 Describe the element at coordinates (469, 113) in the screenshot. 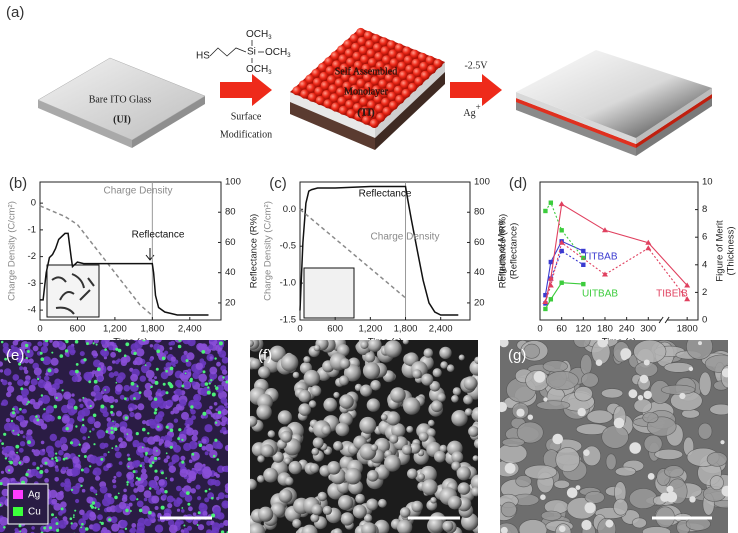

I see `ion-label: Ag` at that location.